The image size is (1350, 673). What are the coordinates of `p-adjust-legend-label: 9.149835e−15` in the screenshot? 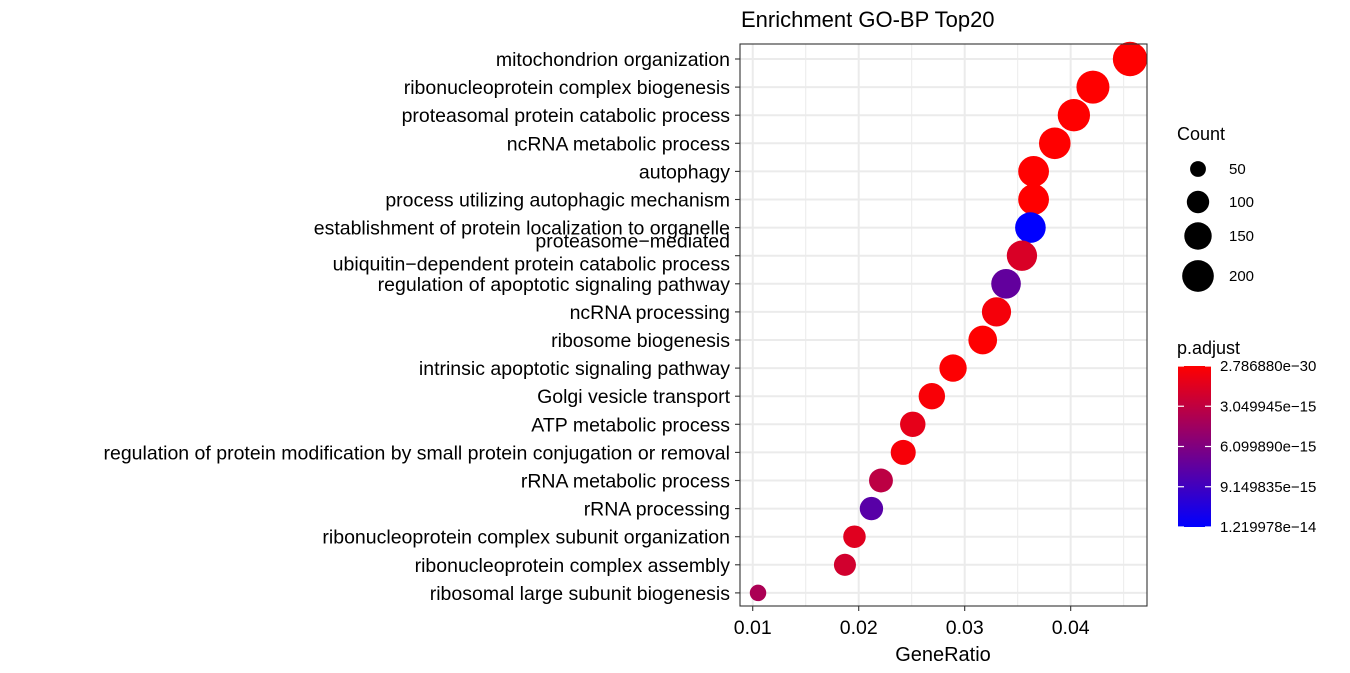 It's located at (1268, 487).